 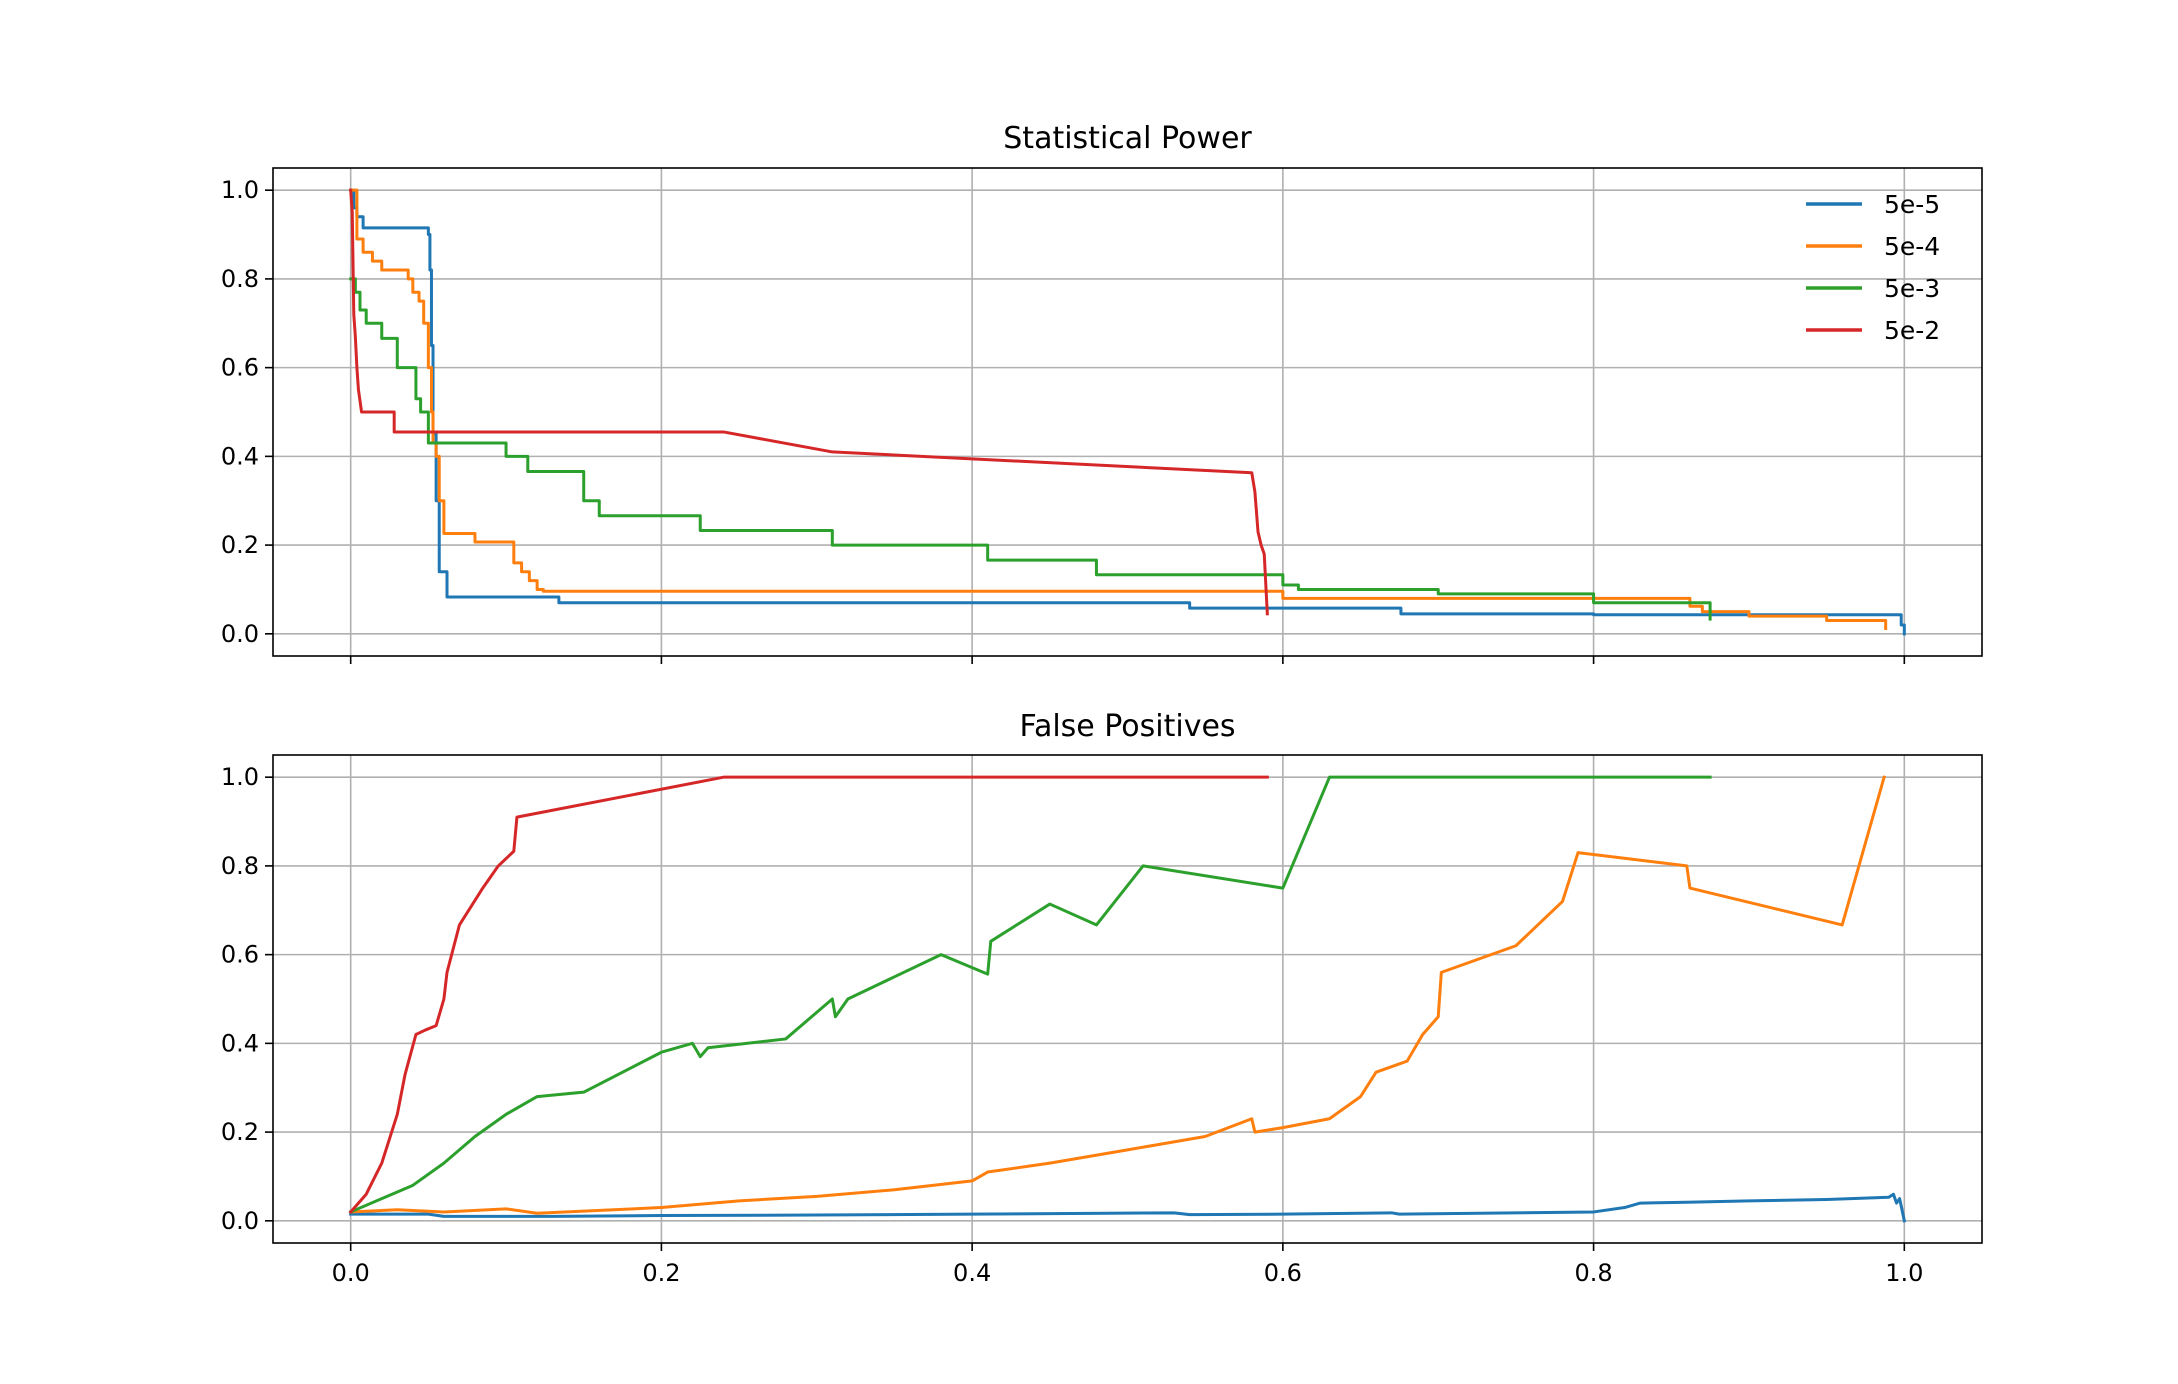 I want to click on stat-power-legend-label-5e-4: 5e-4, so click(x=1912, y=246).